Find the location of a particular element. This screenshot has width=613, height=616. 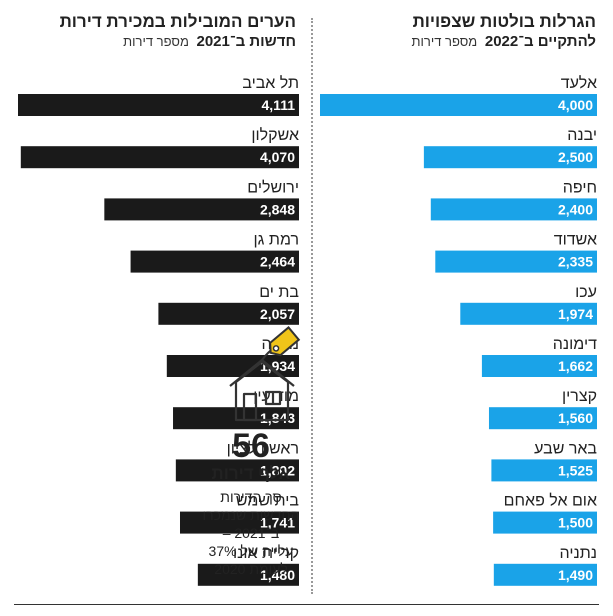

right-unit-label: מספר דירות is located at coordinates (444, 41).